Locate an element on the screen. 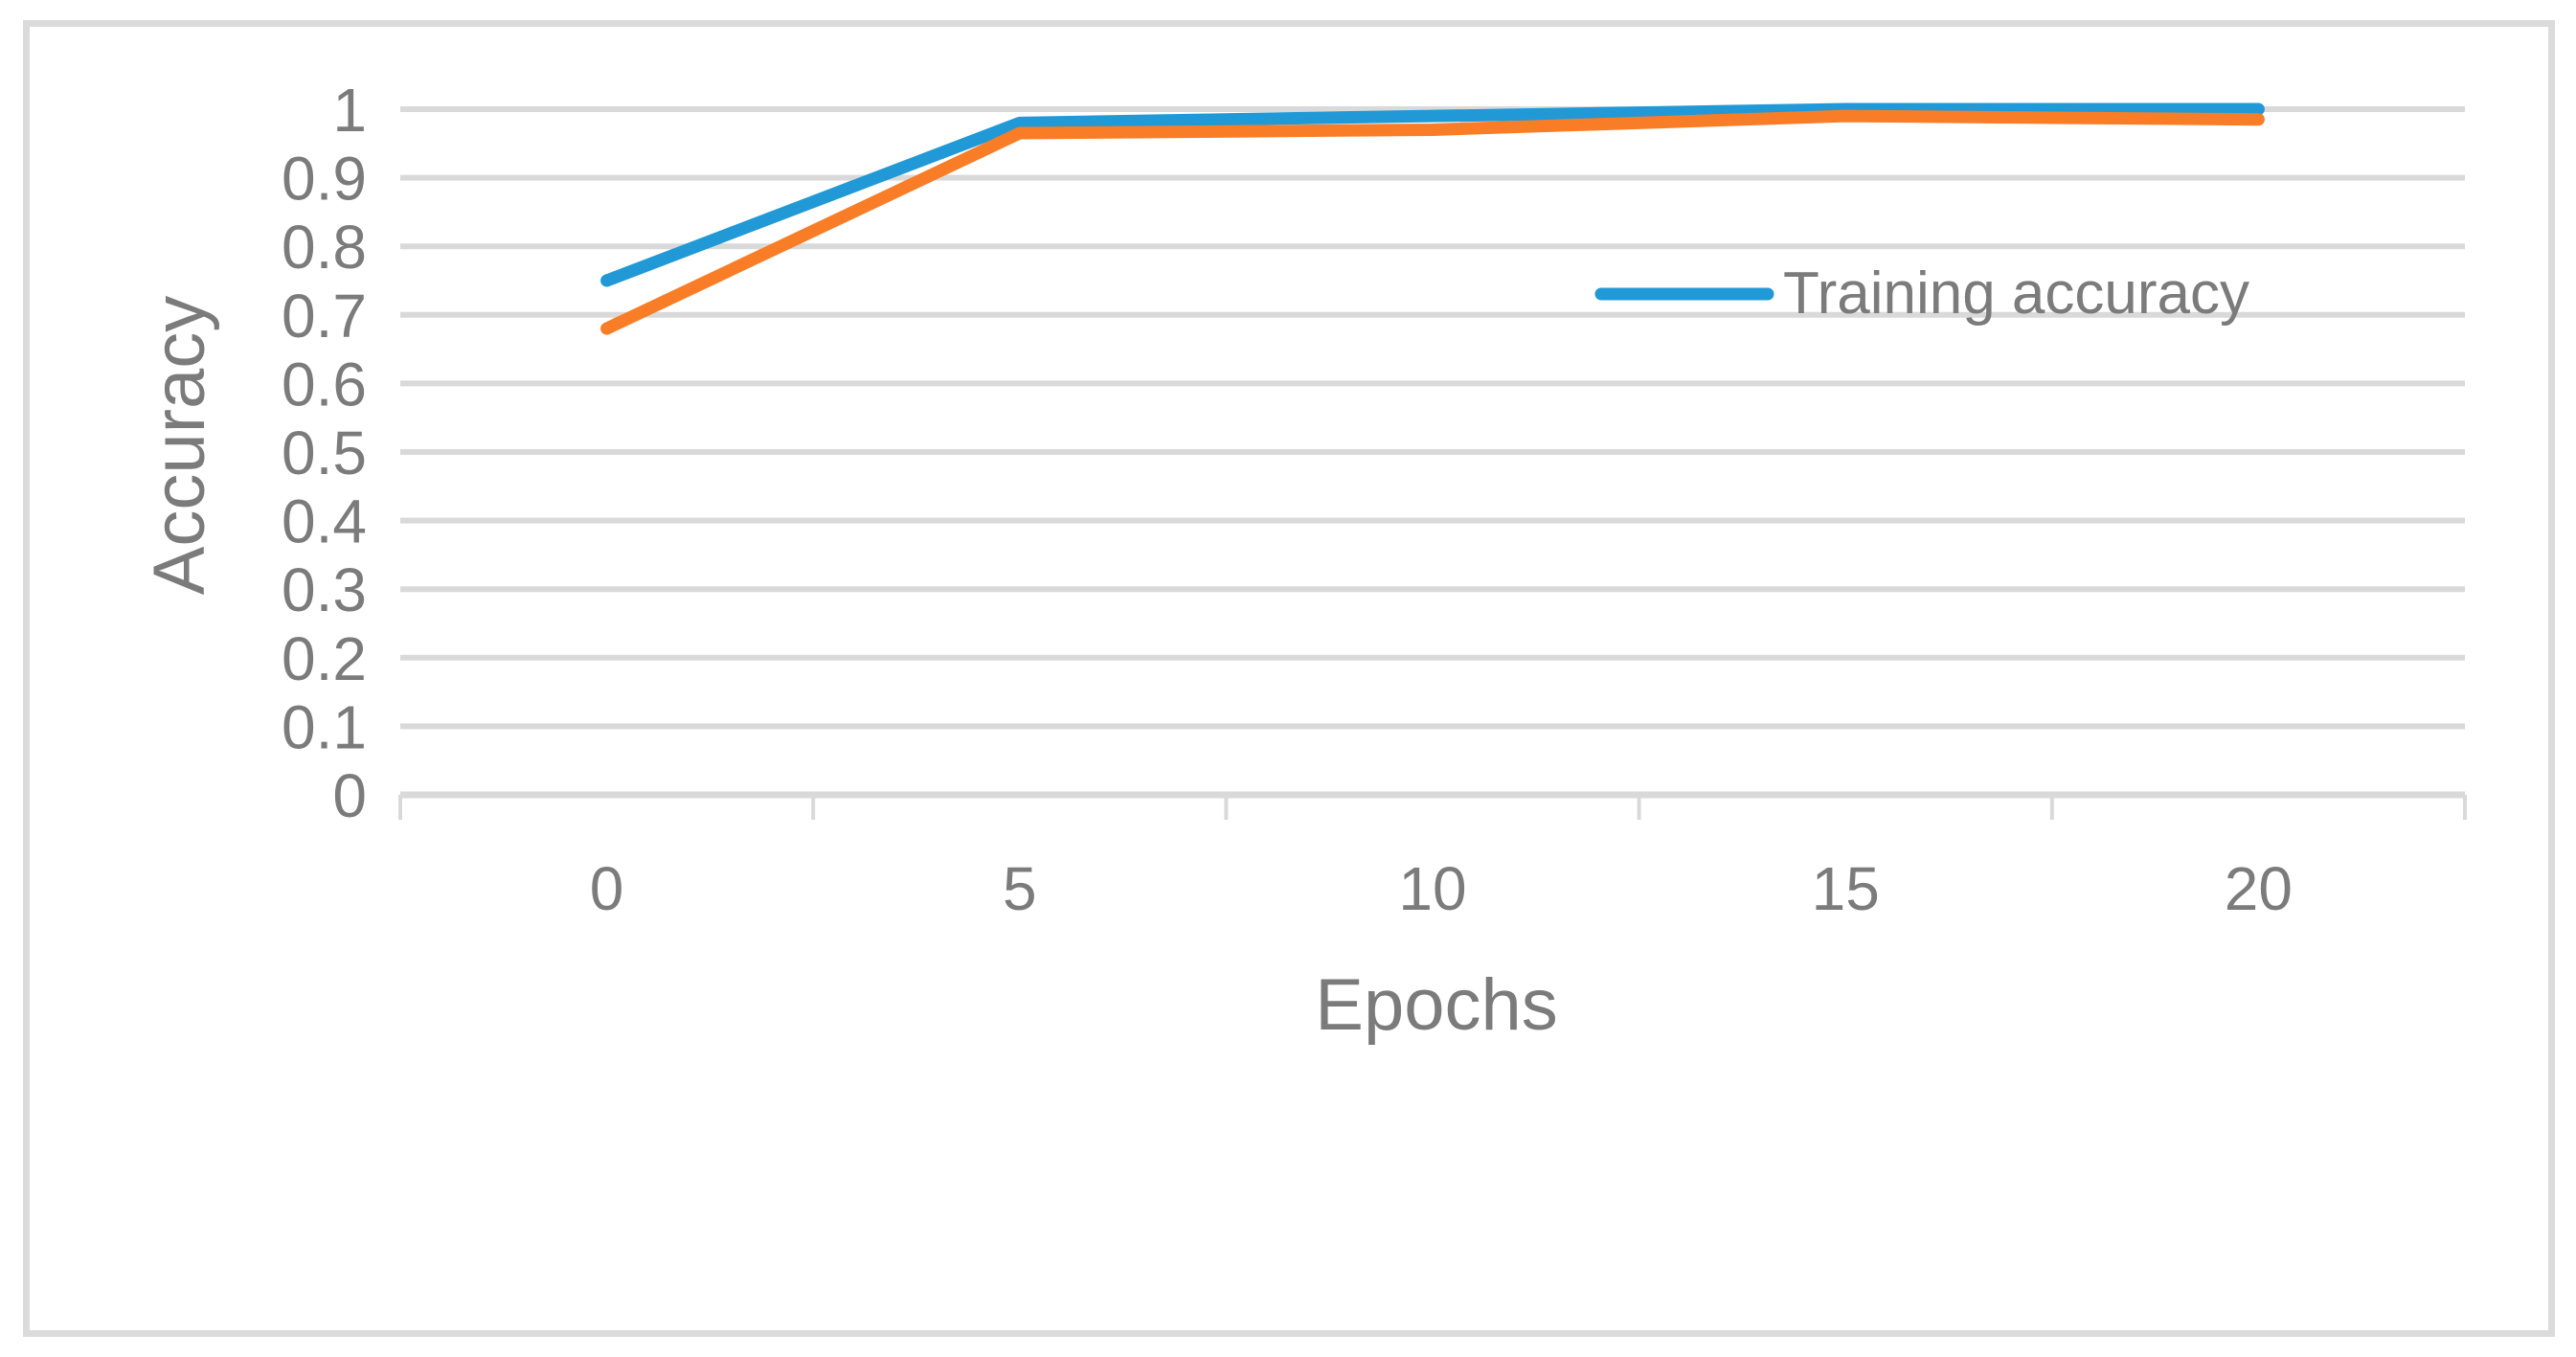  y-tick-label: 0.2 is located at coordinates (324, 658).